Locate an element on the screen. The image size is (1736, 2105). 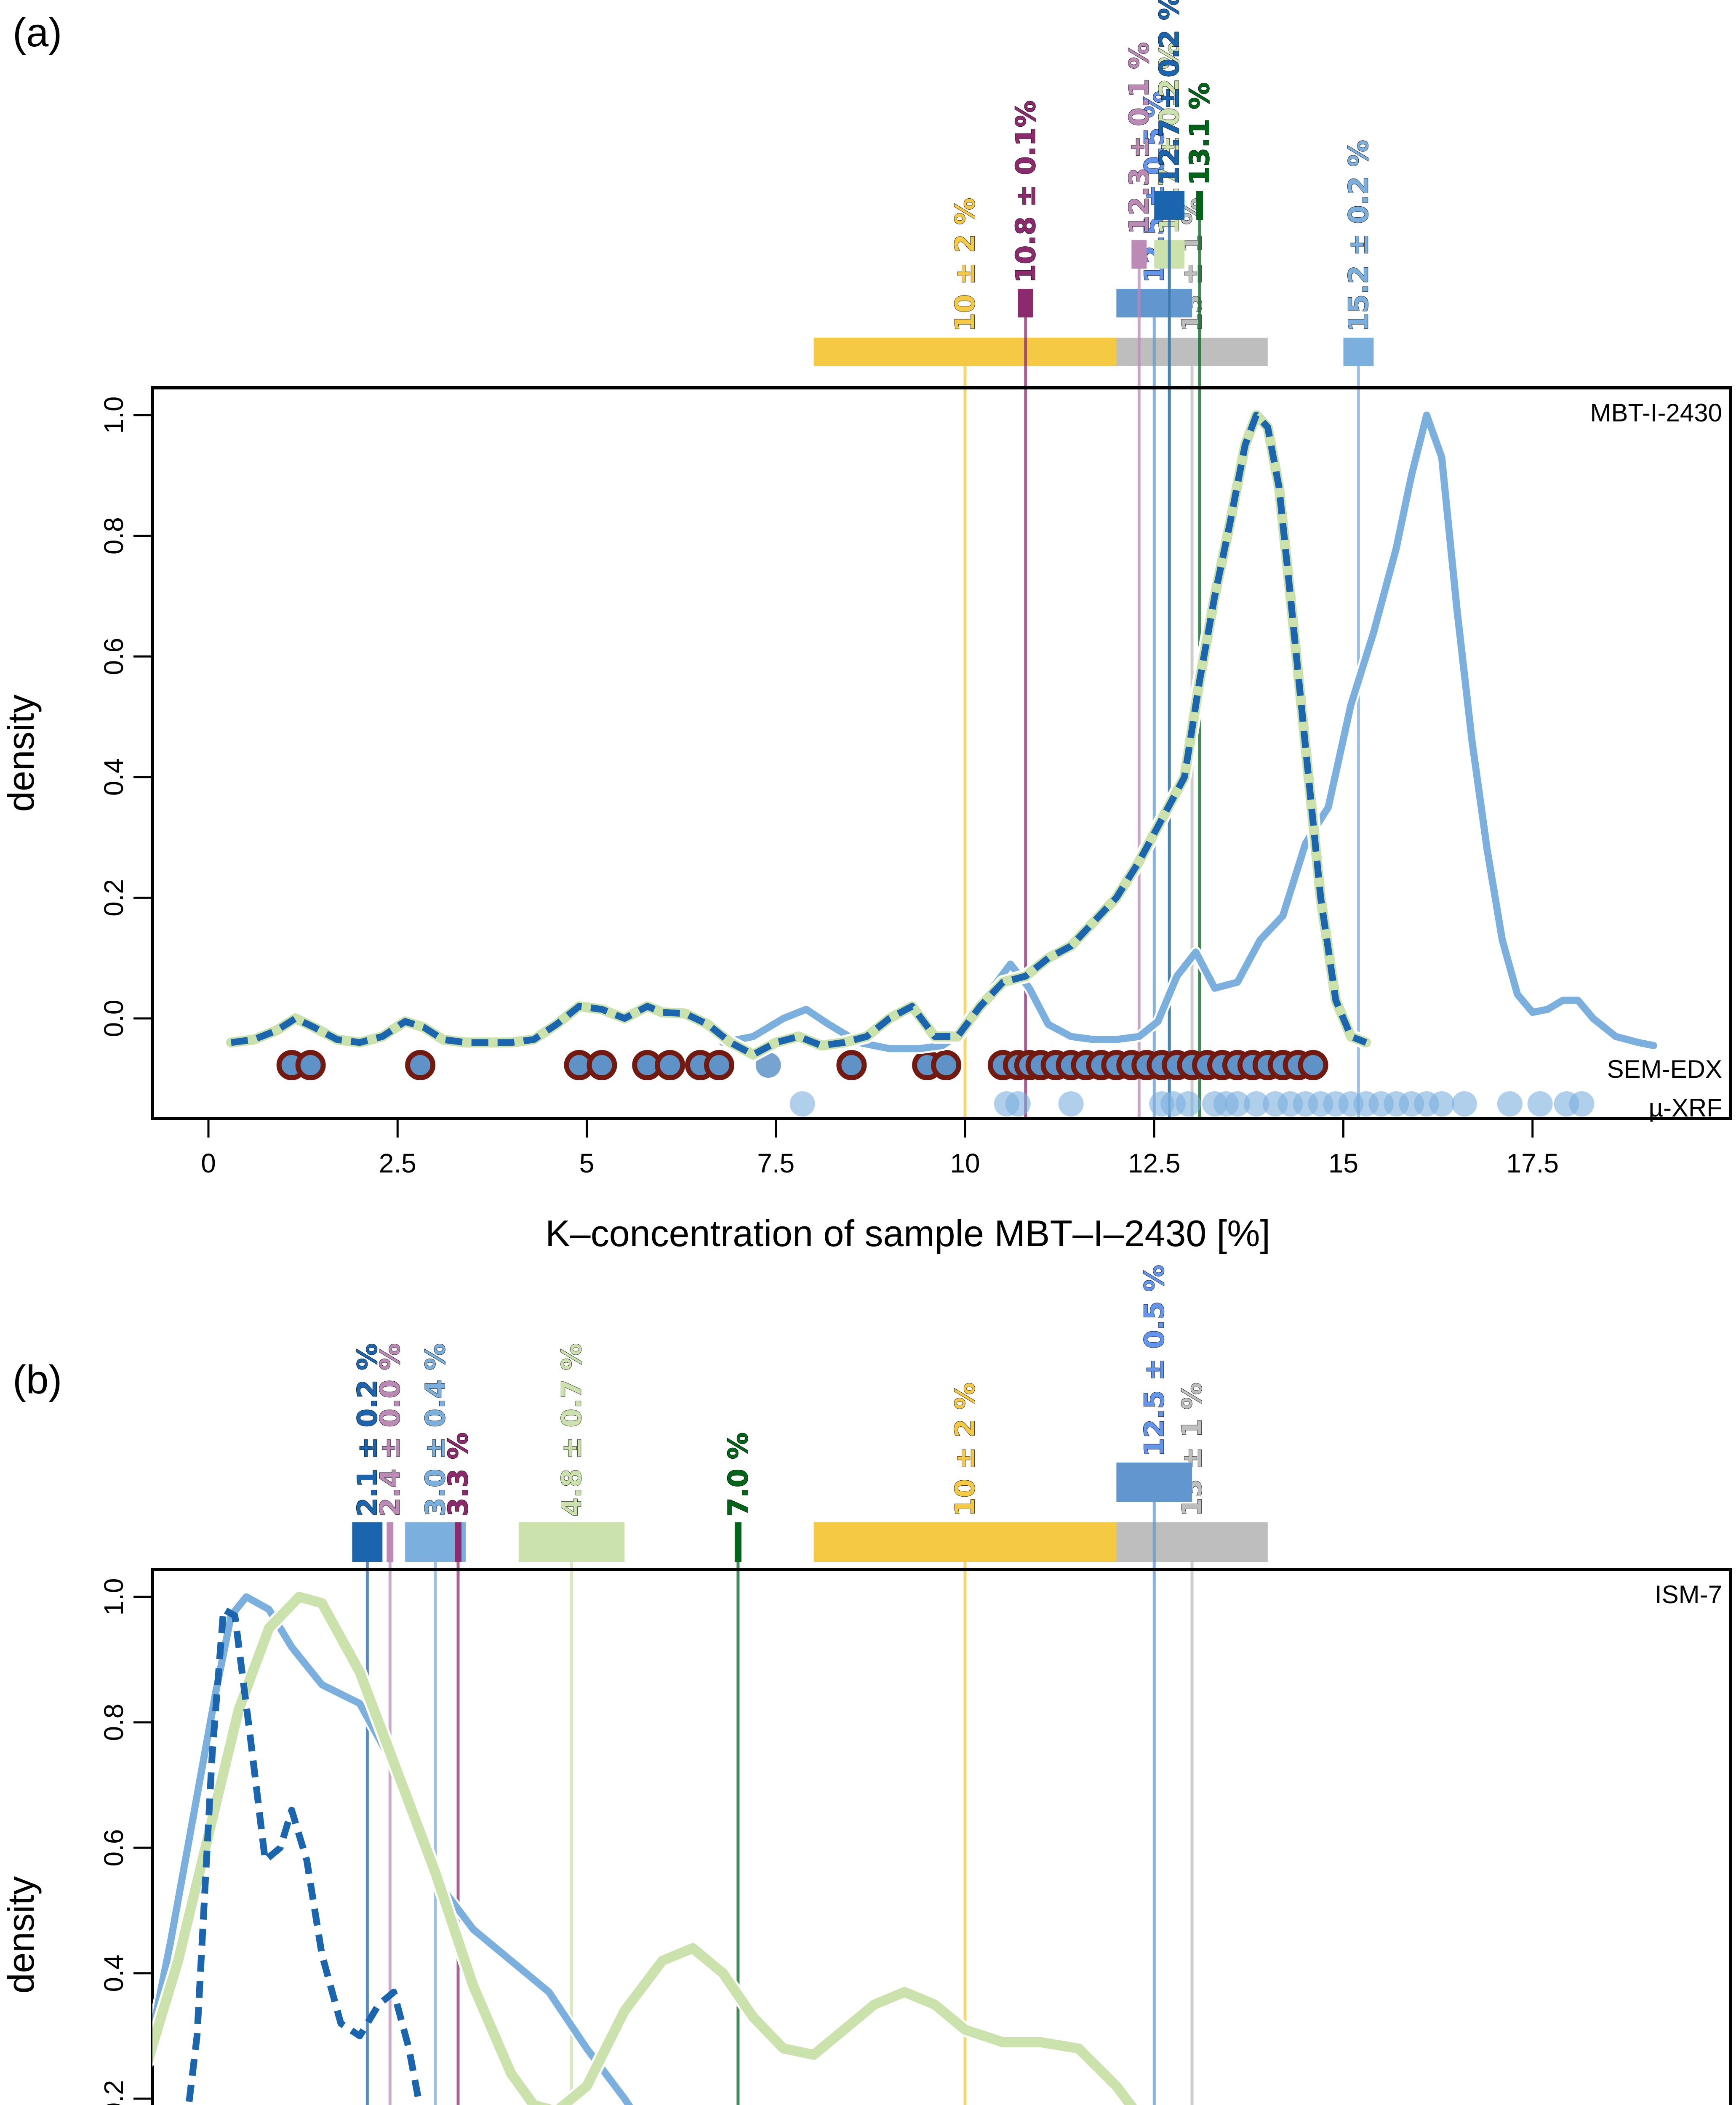
x-tick-label: 2.5 is located at coordinates (397, 1163).